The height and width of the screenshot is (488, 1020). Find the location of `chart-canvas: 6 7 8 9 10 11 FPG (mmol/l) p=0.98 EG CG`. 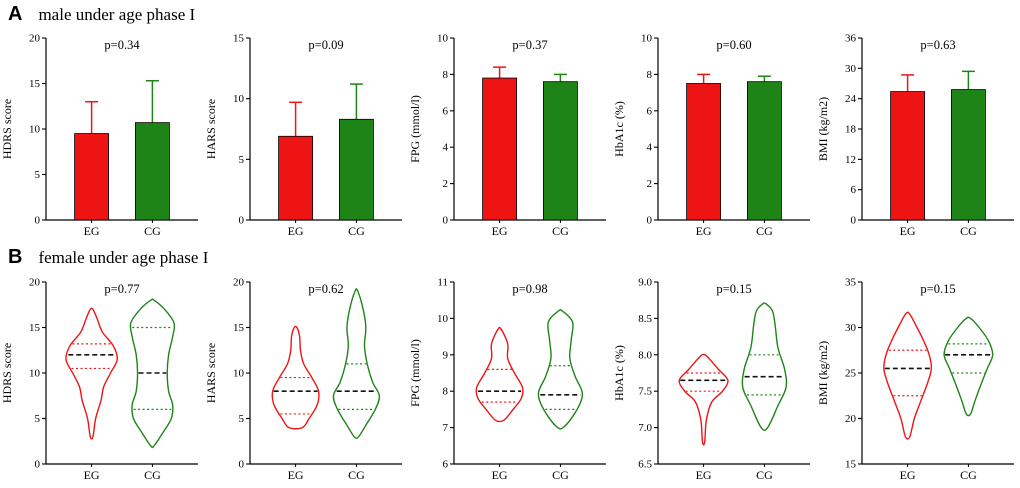

chart-canvas: 6 7 8 9 10 11 FPG (mmol/l) p=0.98 EG CG is located at coordinates (507, 379).